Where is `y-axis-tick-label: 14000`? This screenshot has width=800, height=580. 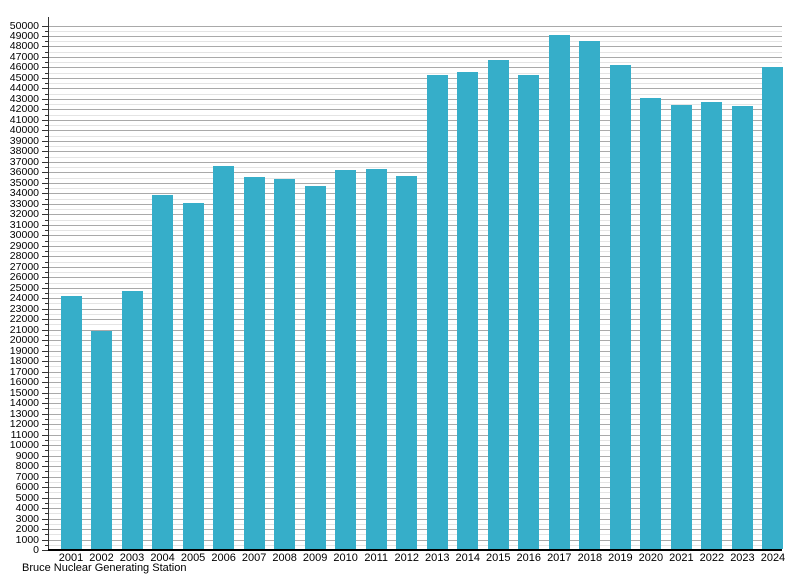
y-axis-tick-label: 14000 is located at coordinates (24, 403).